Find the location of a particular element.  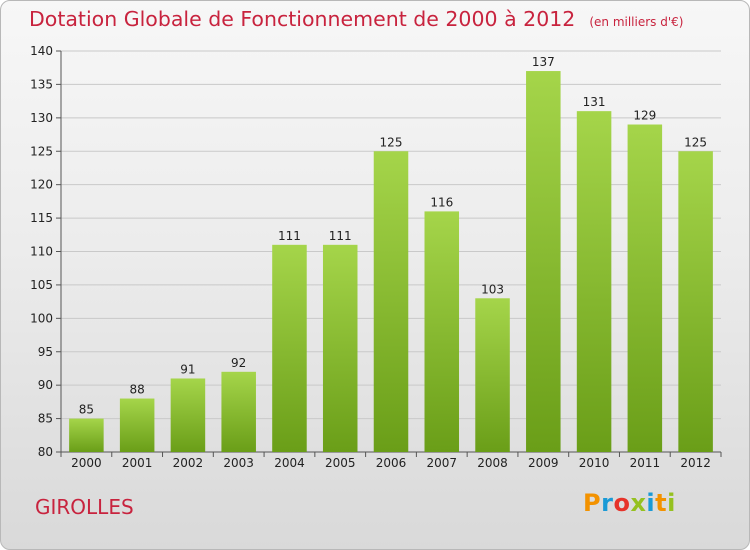

logo-letter: r is located at coordinates (607, 503).